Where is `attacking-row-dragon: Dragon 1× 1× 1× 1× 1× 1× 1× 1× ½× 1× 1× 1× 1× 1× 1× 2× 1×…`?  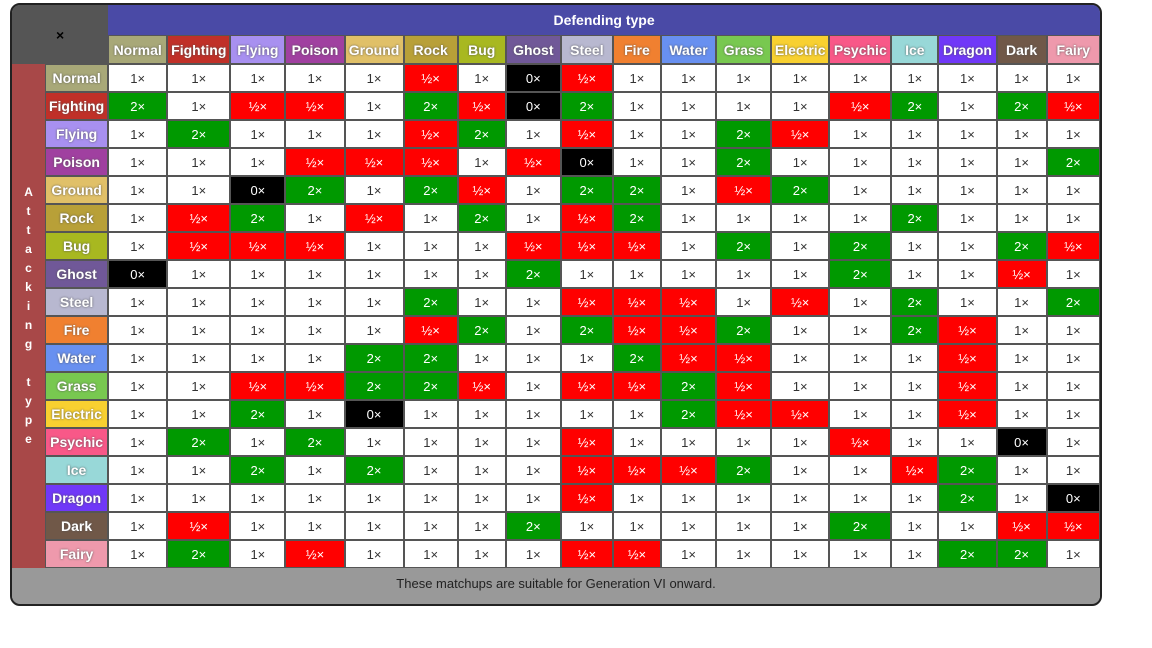 attacking-row-dragon: Dragon 1× 1× 1× 1× 1× 1× 1× 1× ½× 1× 1× 1× 1× 1× 1× 2× 1×… is located at coordinates (556, 498).